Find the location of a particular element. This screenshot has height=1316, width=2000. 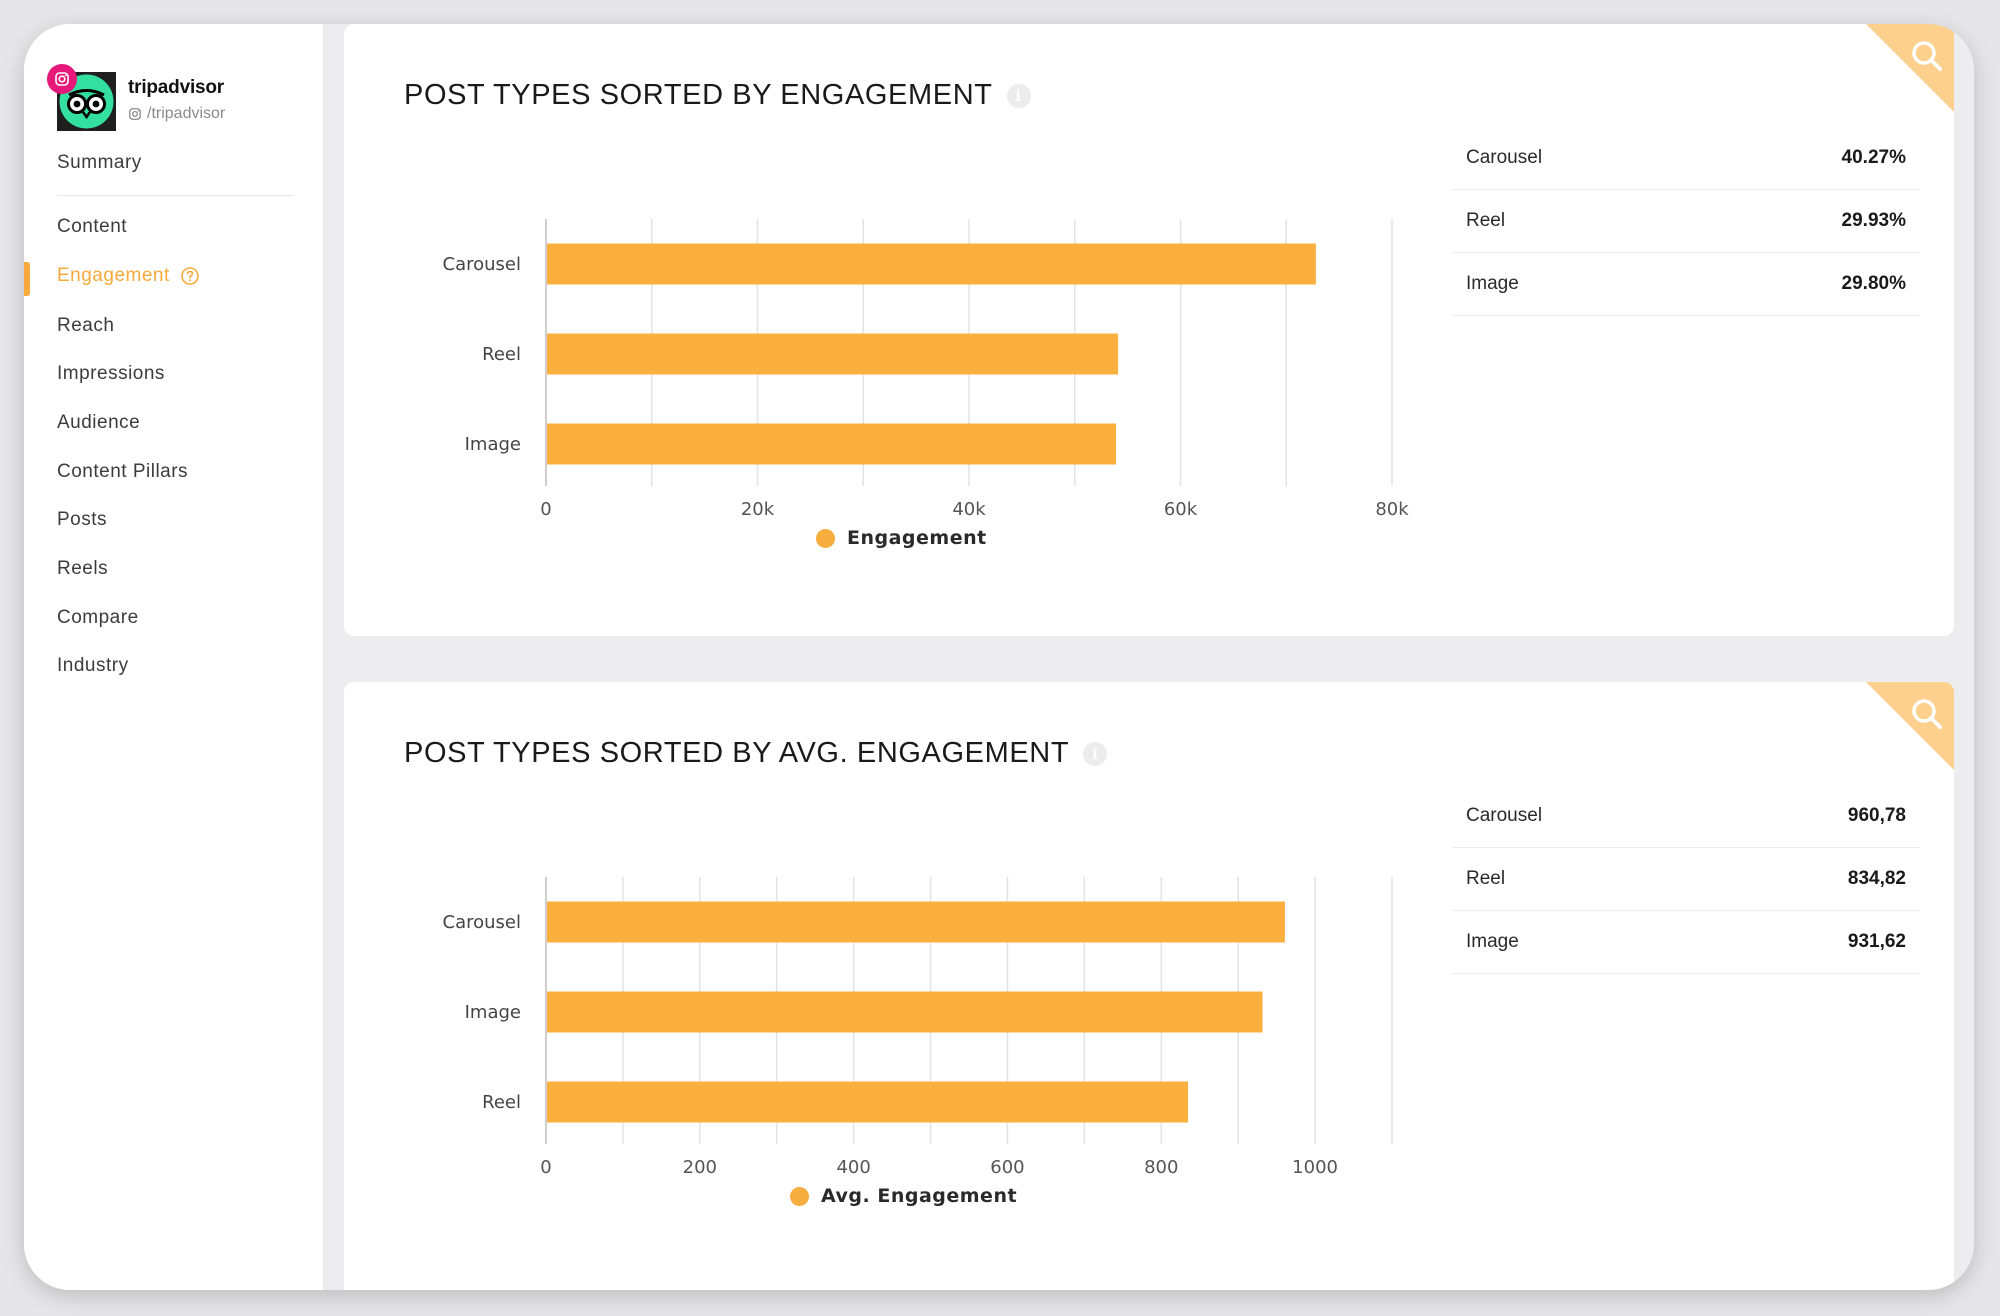

profile-handle-row: /tripadvisor is located at coordinates (176, 114).